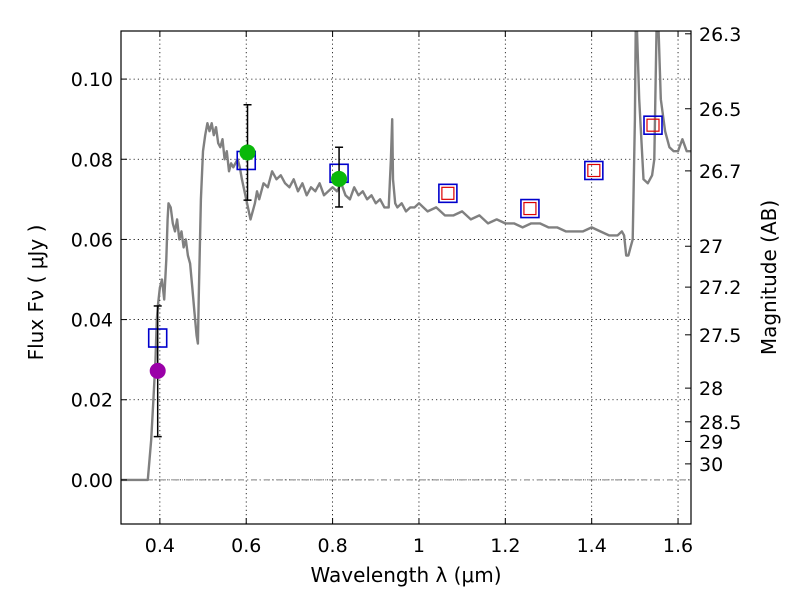  What do you see at coordinates (720, 336) in the screenshot?
I see `y2-tick-label: 27.5` at bounding box center [720, 336].